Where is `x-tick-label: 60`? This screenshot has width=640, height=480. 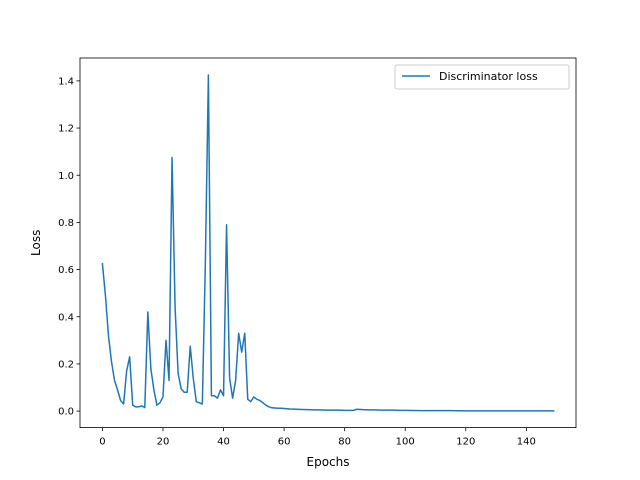 x-tick-label: 60 is located at coordinates (284, 442).